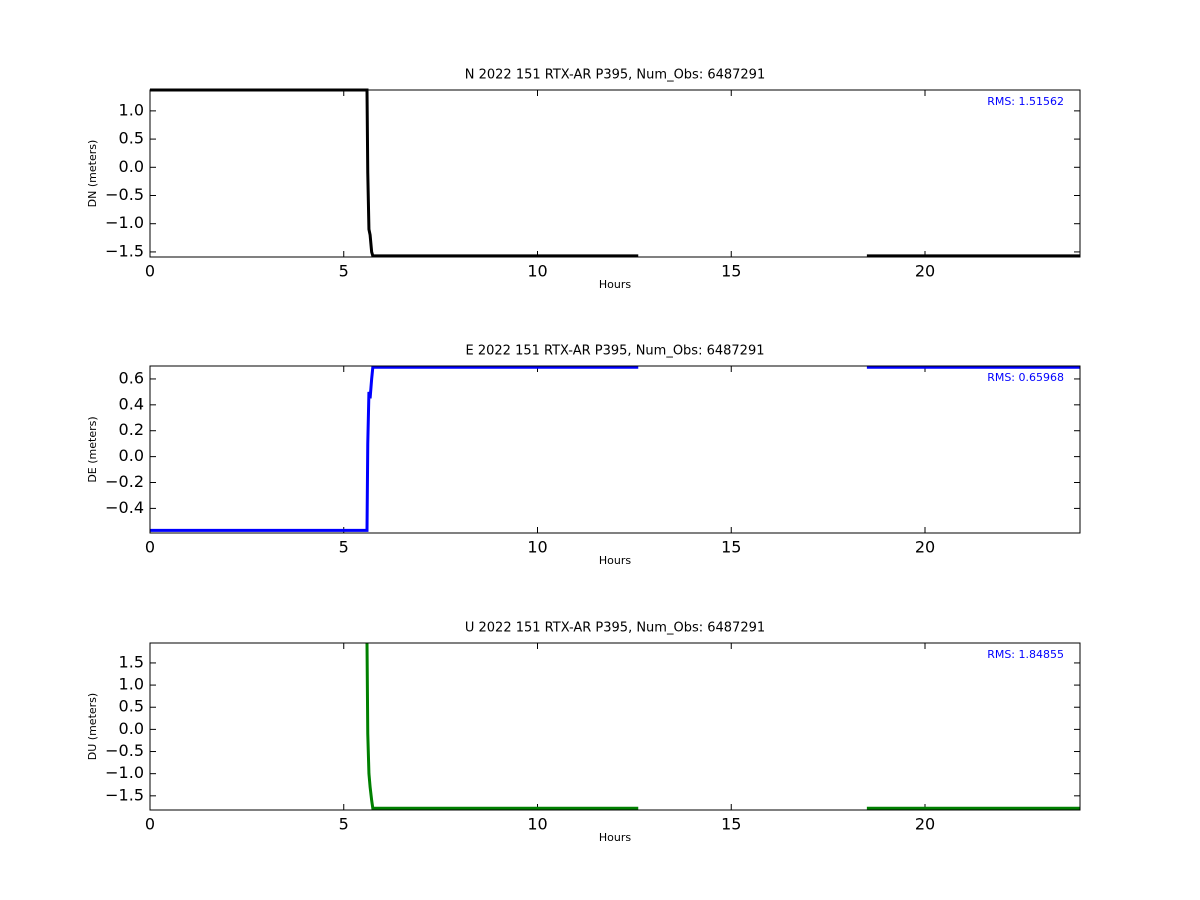 The height and width of the screenshot is (900, 1200). What do you see at coordinates (124, 481) in the screenshot?
I see `y-tick-label: −0.2` at bounding box center [124, 481].